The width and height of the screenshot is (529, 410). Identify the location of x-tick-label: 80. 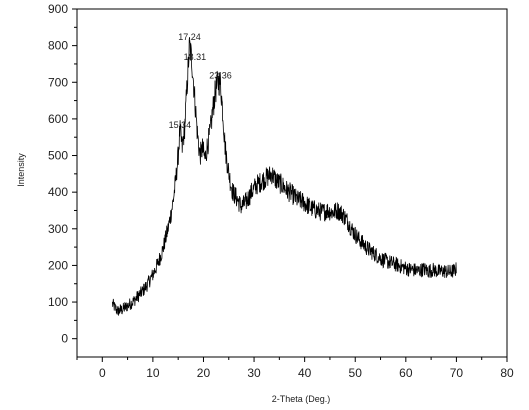
(507, 373).